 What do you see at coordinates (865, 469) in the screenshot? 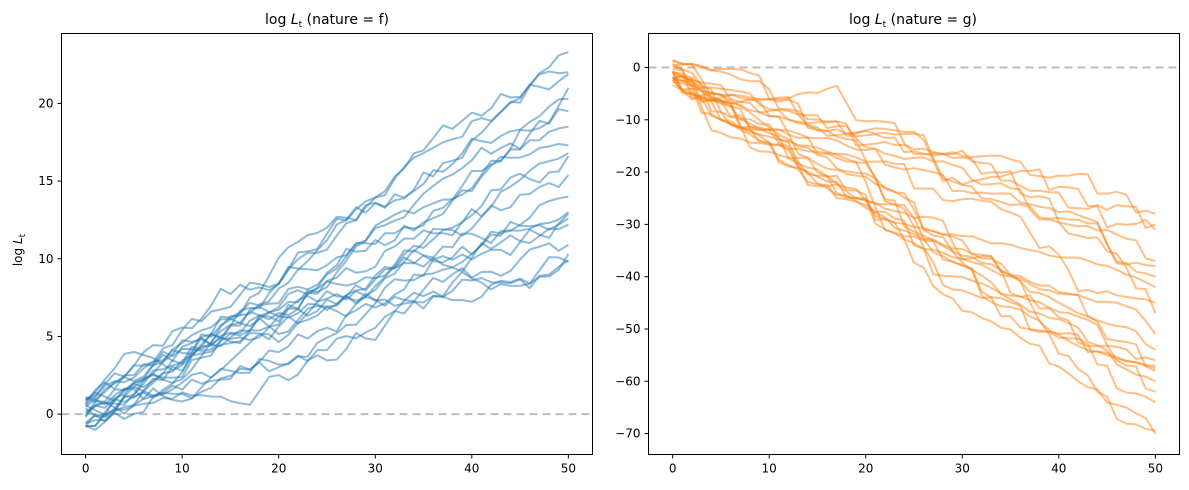
I see `panel-g-xtick-label: 20` at bounding box center [865, 469].